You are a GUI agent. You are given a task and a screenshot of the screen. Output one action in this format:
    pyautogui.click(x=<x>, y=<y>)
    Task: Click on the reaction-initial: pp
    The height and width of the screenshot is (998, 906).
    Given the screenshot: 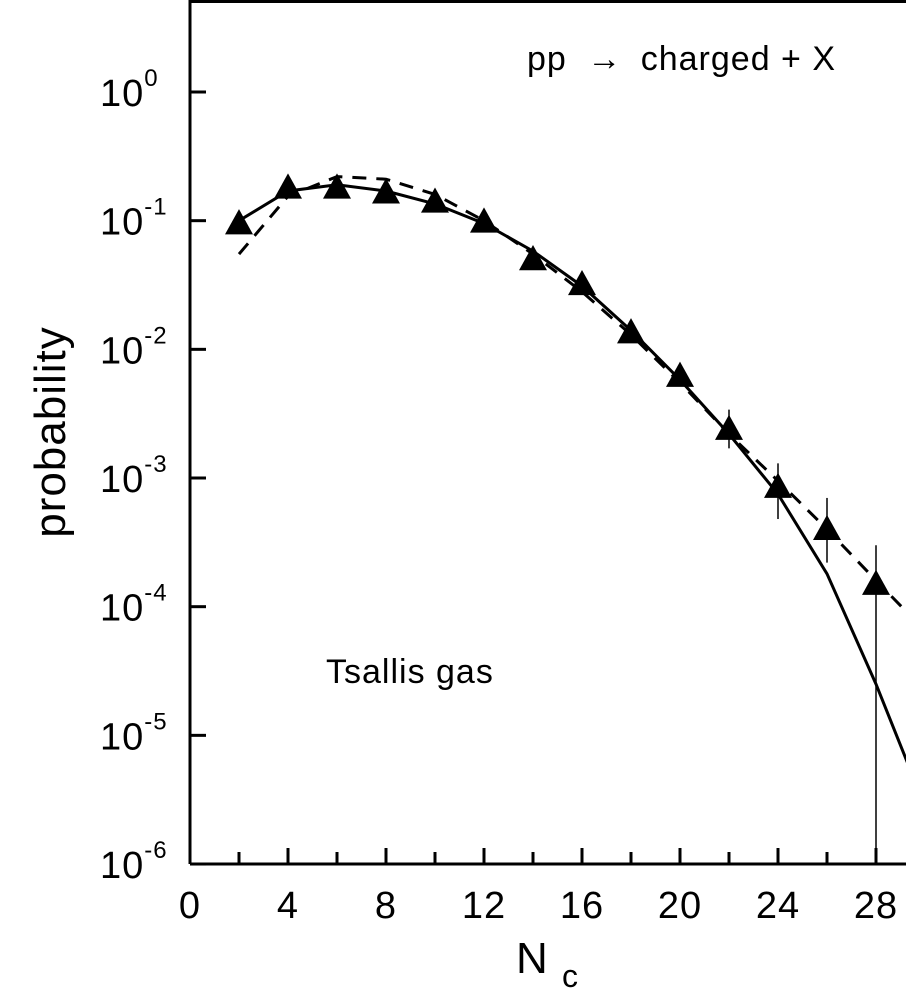 What is the action you would take?
    pyautogui.click(x=547, y=59)
    